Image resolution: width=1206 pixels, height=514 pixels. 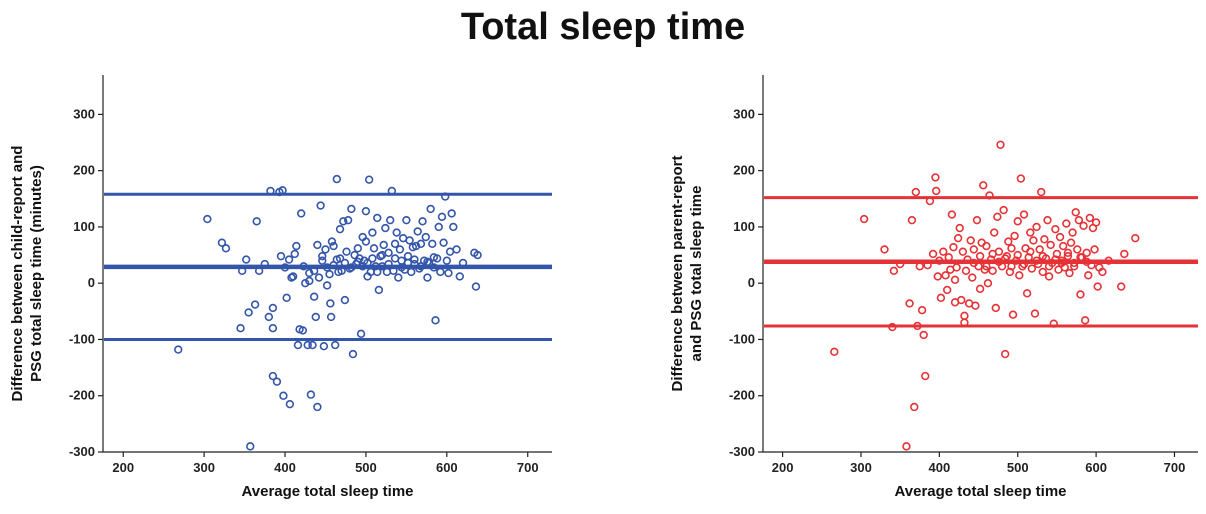 What do you see at coordinates (744, 170) in the screenshot?
I see `y-tick-label: 200` at bounding box center [744, 170].